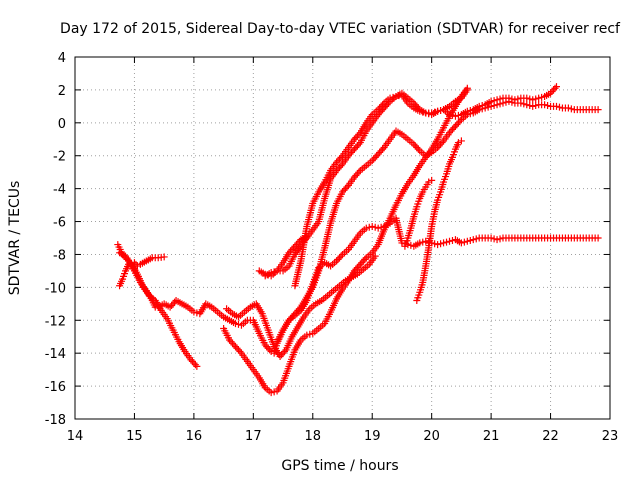 Image resolution: width=640 pixels, height=480 pixels. What do you see at coordinates (431, 436) in the screenshot?
I see `x-tick-label: 20` at bounding box center [431, 436].